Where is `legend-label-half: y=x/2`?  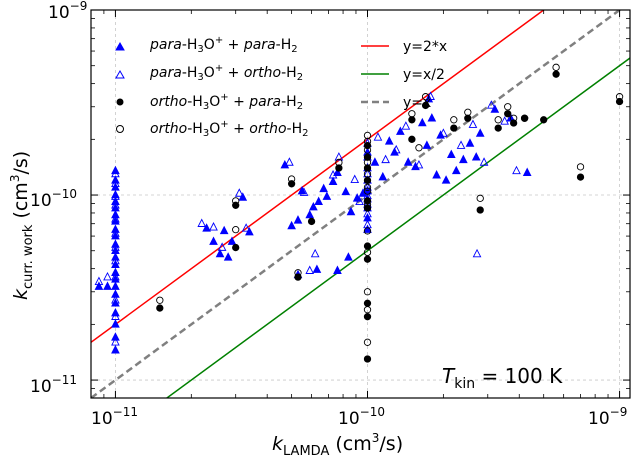
legend-label-half: y=x/2 is located at coordinates (424, 75).